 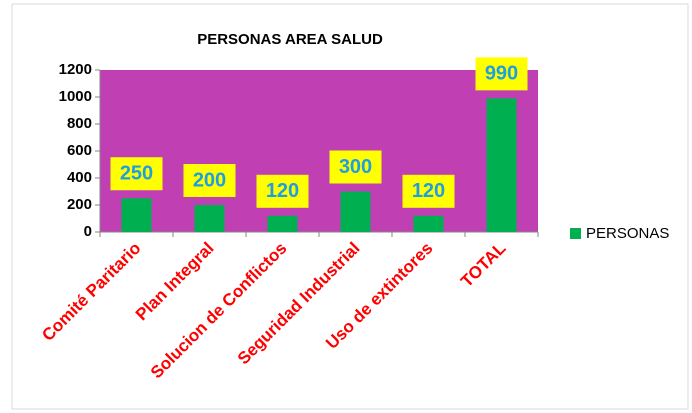 I want to click on y-tick-label: 1000, so click(x=75, y=96).